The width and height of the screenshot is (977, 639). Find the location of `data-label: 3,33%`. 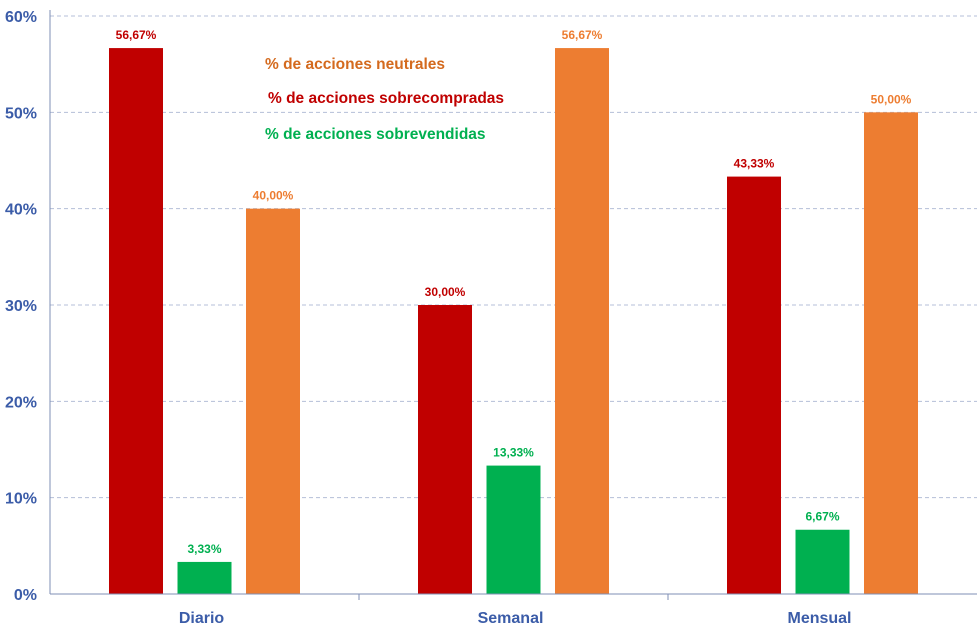

data-label: 3,33% is located at coordinates (204, 549).